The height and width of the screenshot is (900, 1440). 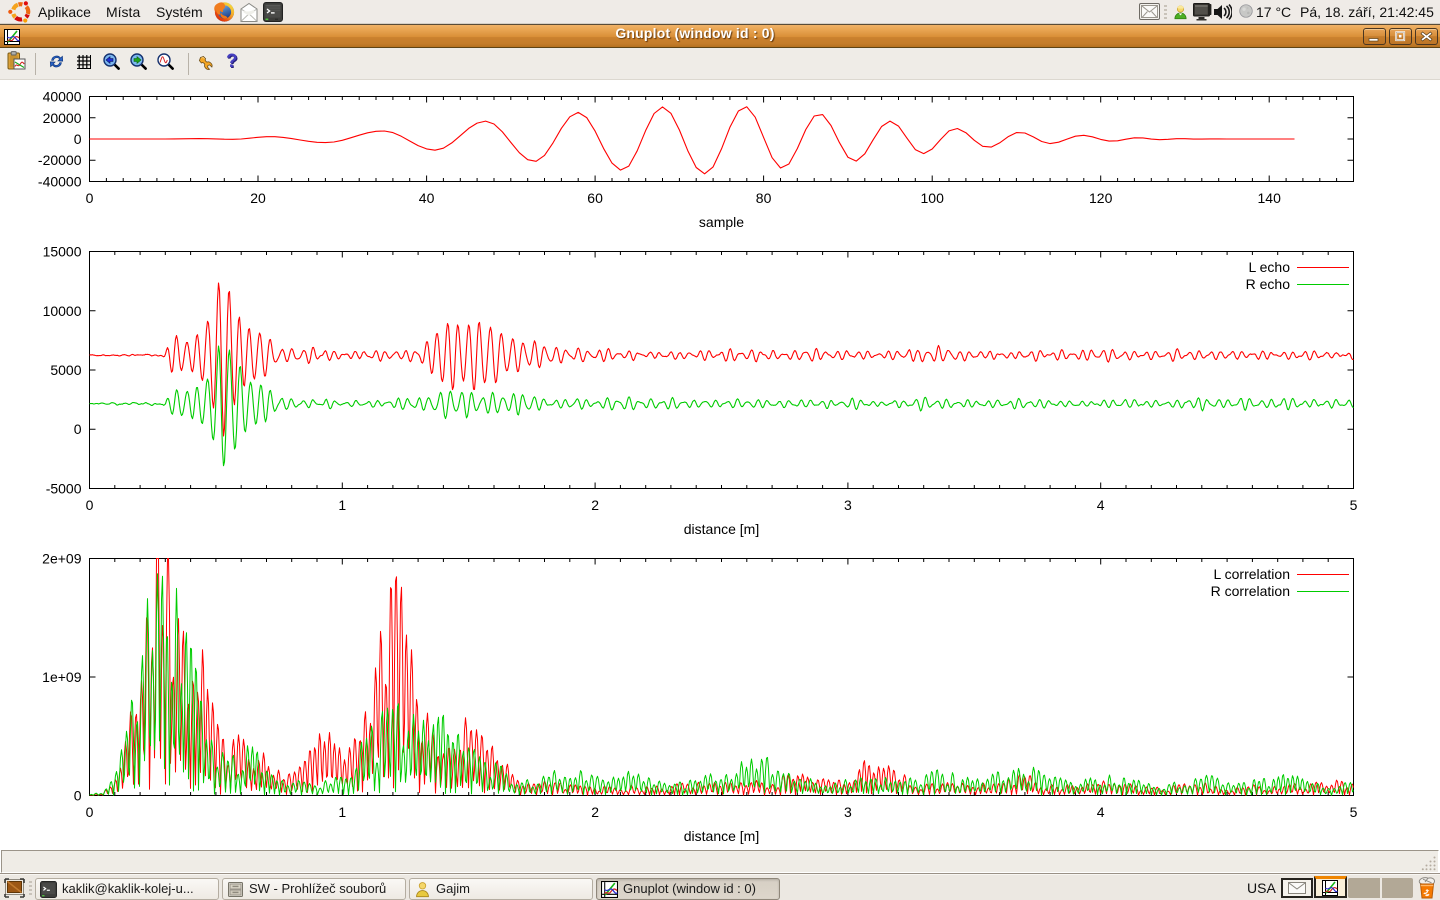 I want to click on svg-text: 5000, so click(x=65, y=370).